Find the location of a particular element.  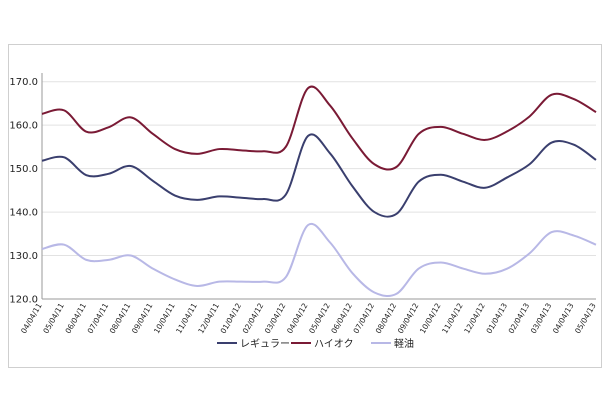

x-tick-label: 09/04/11 is located at coordinates (142, 318).